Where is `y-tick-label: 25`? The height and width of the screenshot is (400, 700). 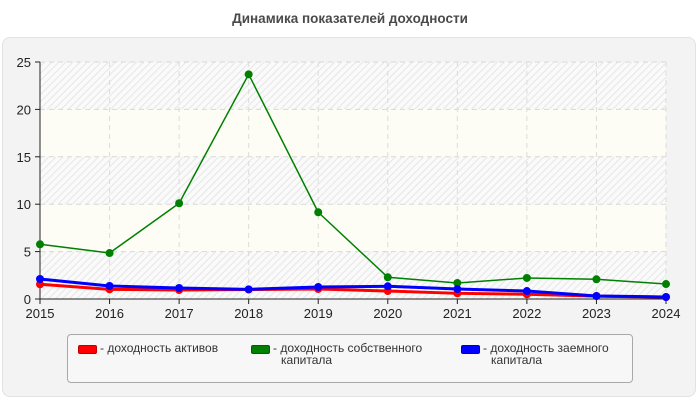
y-tick-label: 25 is located at coordinates (24, 62).